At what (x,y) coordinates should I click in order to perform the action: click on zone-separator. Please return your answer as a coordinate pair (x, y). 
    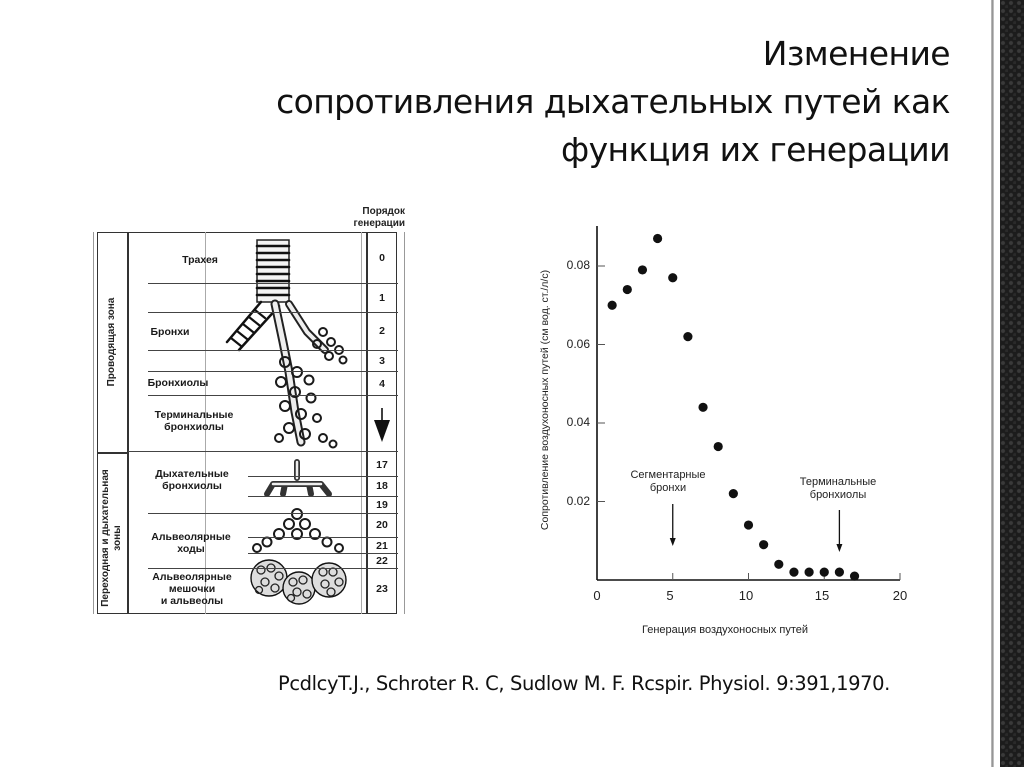
    Looking at the image, I should click on (112, 453).